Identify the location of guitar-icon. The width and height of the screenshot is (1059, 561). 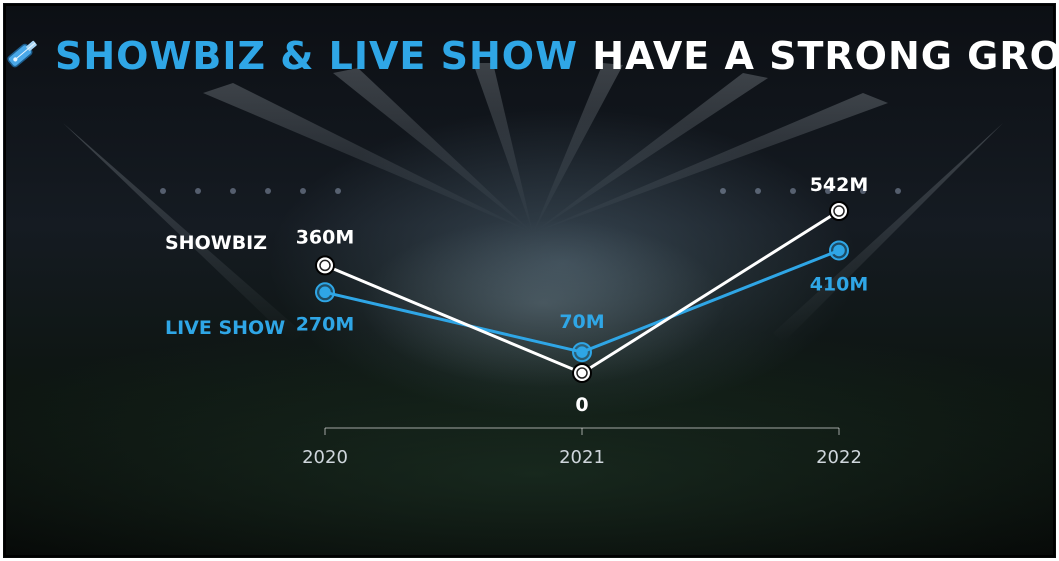
(23, 57).